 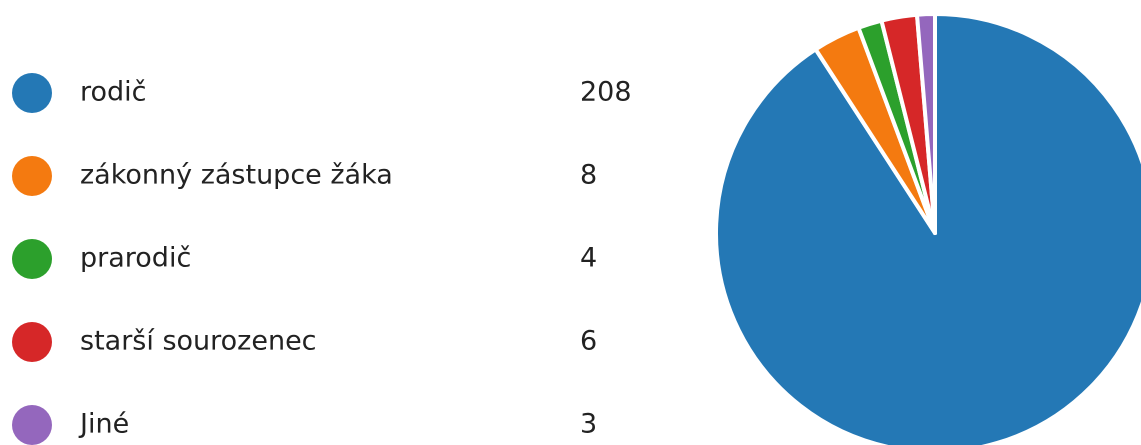 I want to click on legend-label: zákonný zástupce žáka, so click(x=236, y=175).